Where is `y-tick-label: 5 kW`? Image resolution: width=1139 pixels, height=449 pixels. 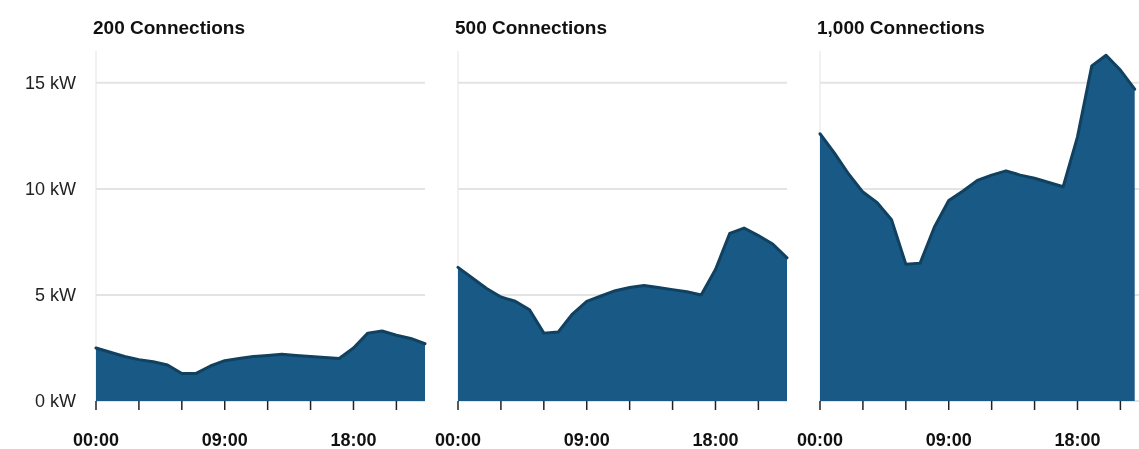 y-tick-label: 5 kW is located at coordinates (55, 295).